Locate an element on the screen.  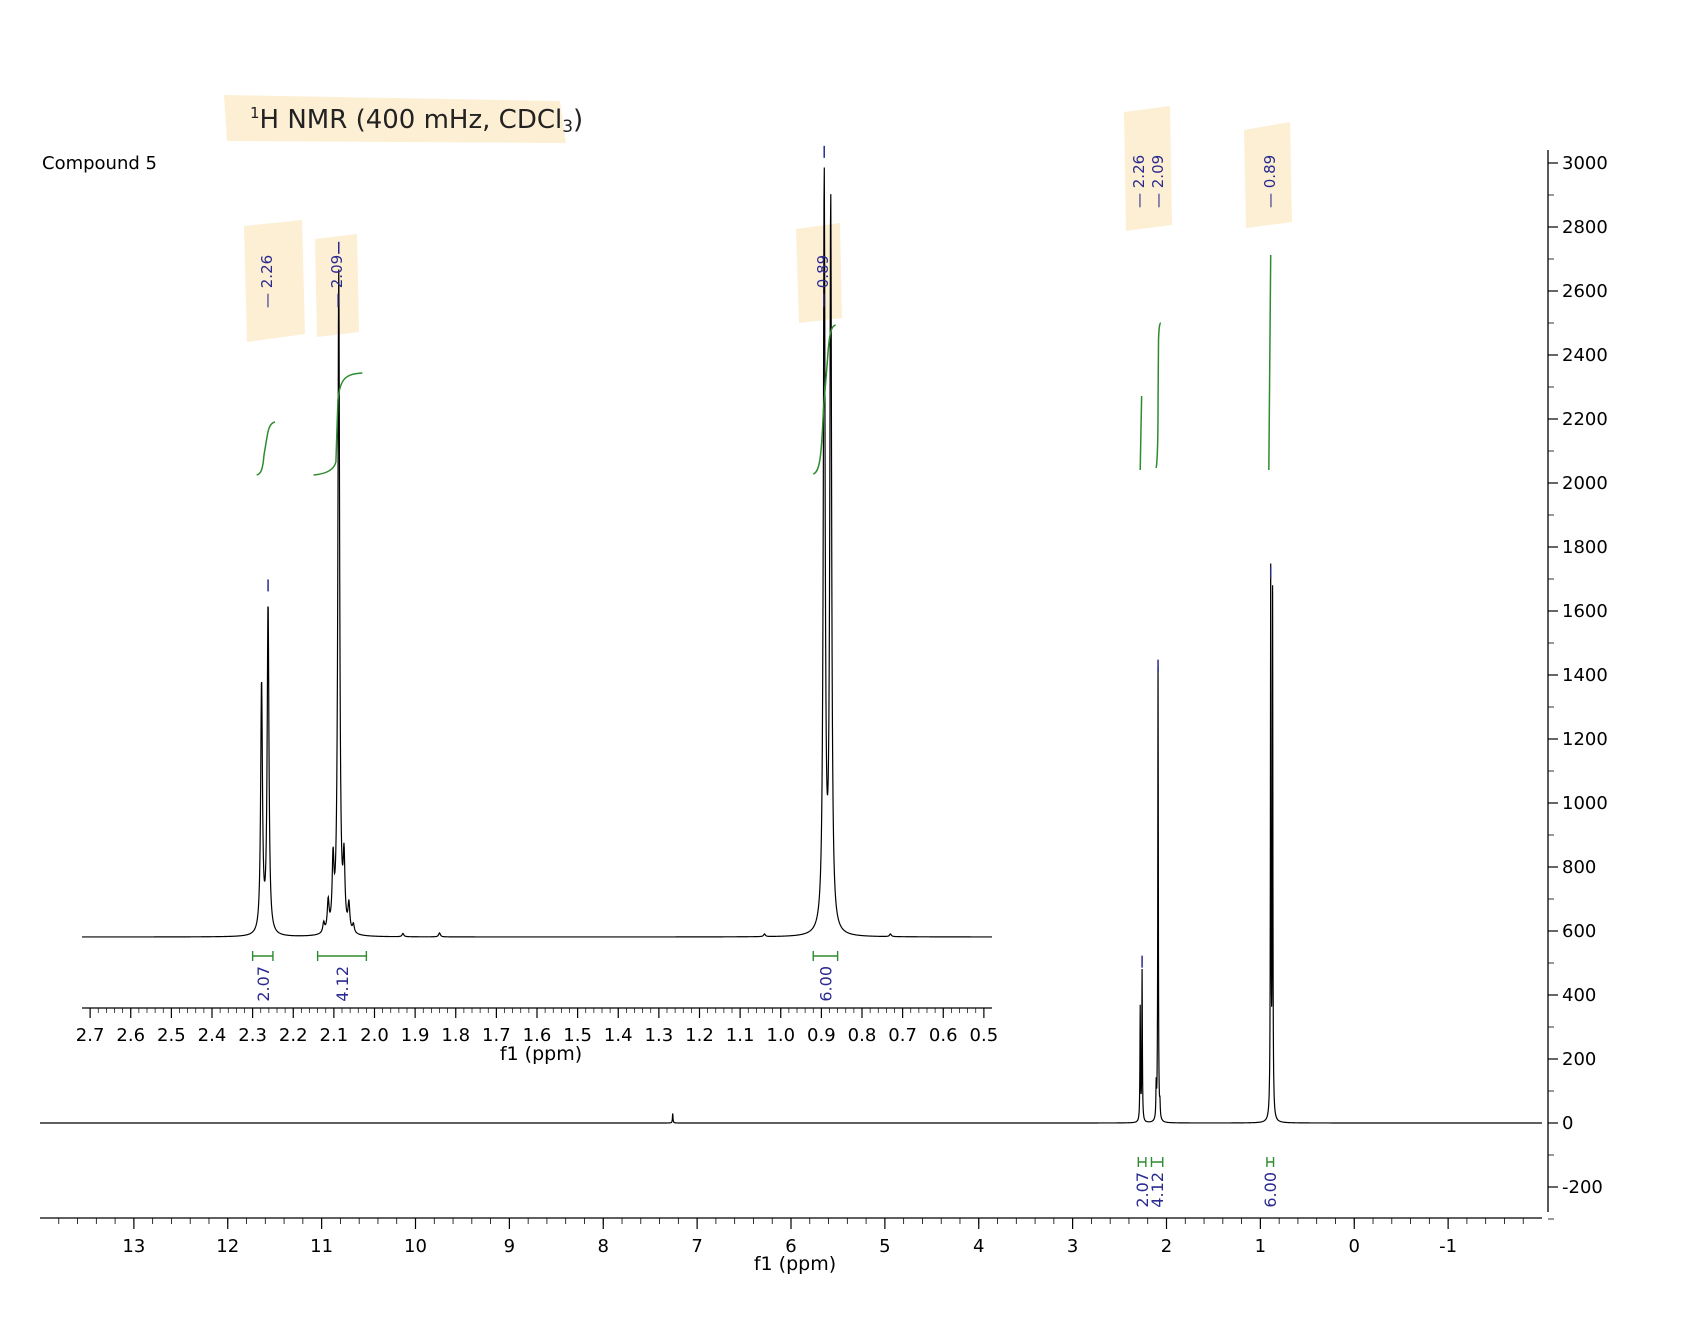
main-y-tick-label: 2000 is located at coordinates (1585, 483).